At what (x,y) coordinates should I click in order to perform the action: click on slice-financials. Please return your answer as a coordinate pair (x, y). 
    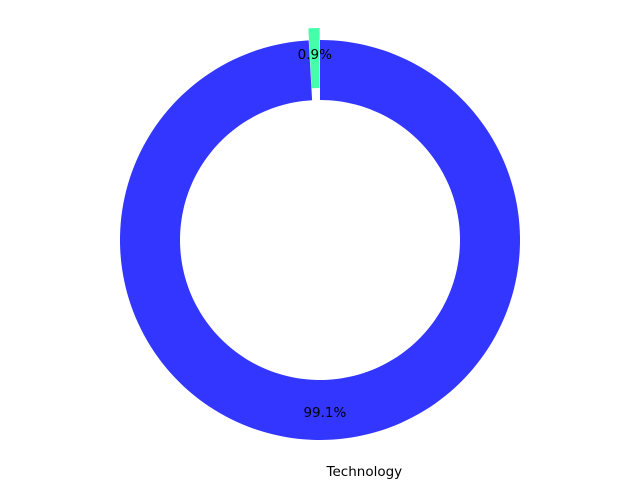
    Looking at the image, I should click on (314, 58).